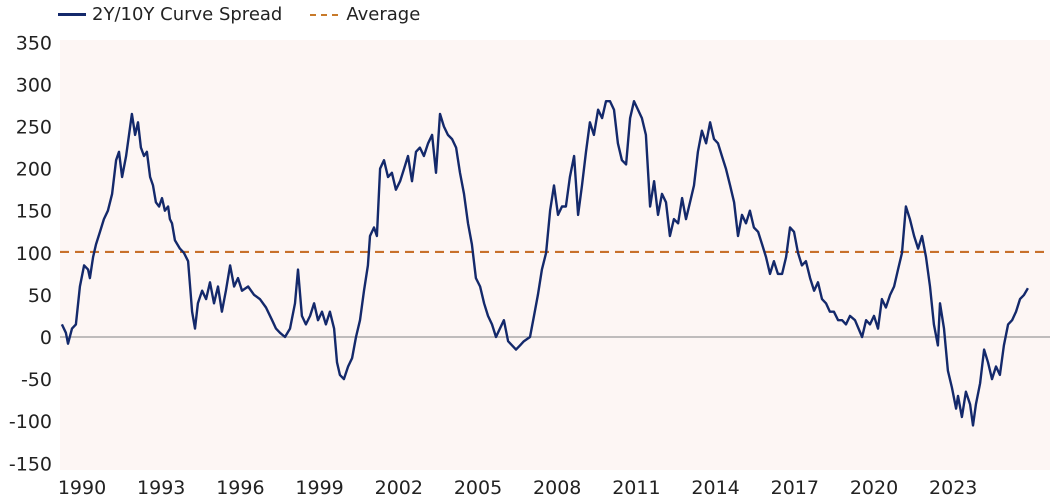  What do you see at coordinates (319, 488) in the screenshot?
I see `x-tick-label: 1999` at bounding box center [319, 488].